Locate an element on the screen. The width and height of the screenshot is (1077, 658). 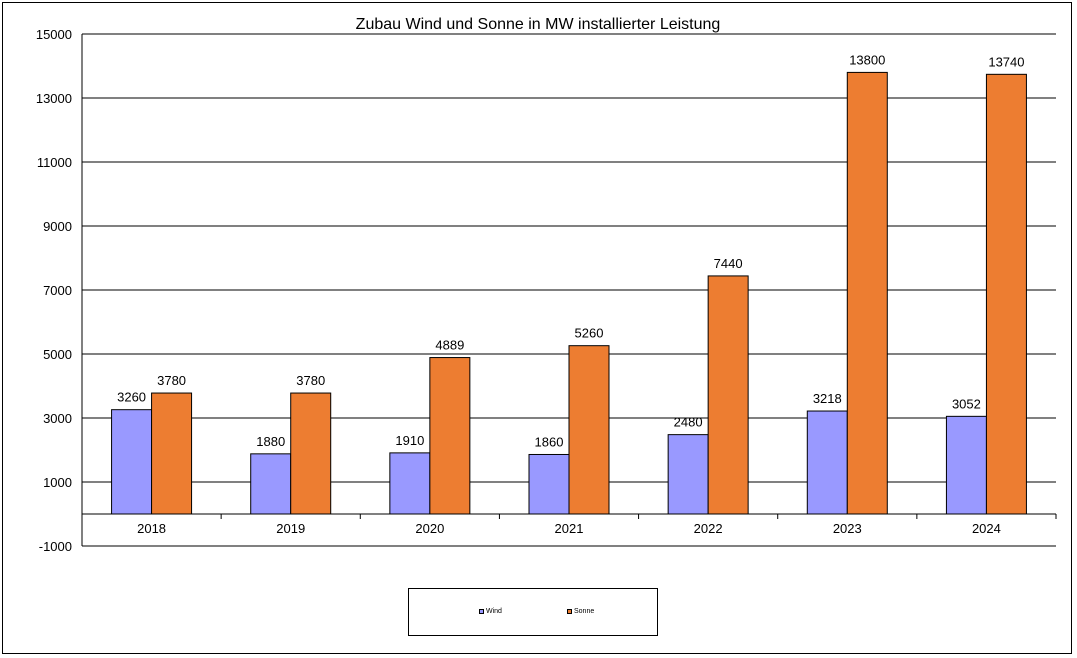
x-tick-label: 2024 is located at coordinates (986, 528).